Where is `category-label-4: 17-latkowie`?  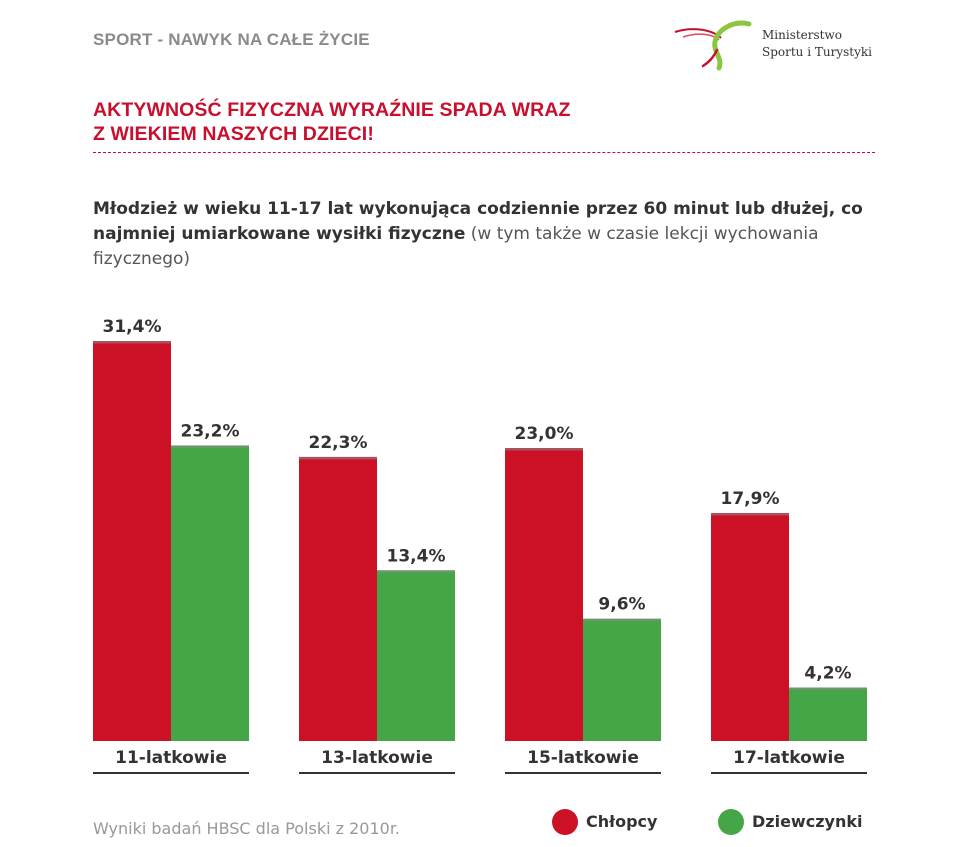
category-label-4: 17-latkowie is located at coordinates (789, 758).